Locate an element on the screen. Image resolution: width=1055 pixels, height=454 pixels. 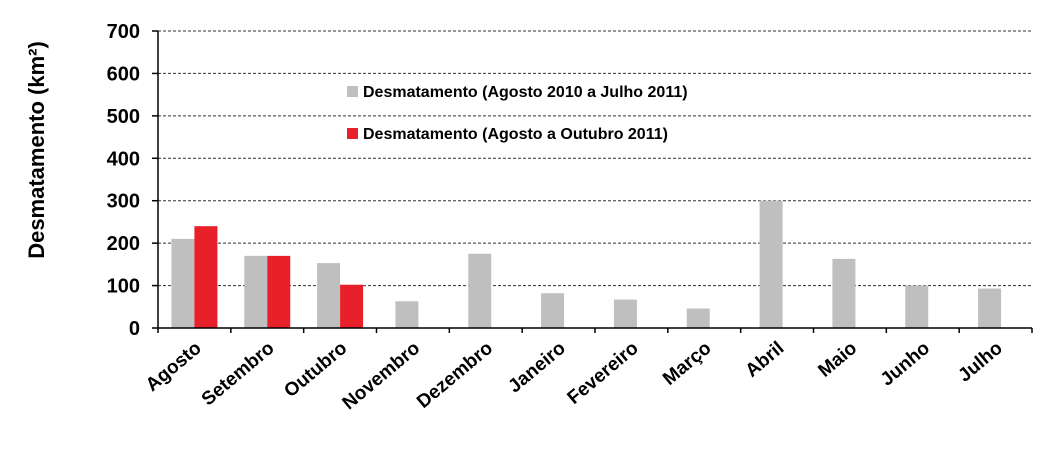
bar-series-2010-2011-setembro is located at coordinates (256, 291).